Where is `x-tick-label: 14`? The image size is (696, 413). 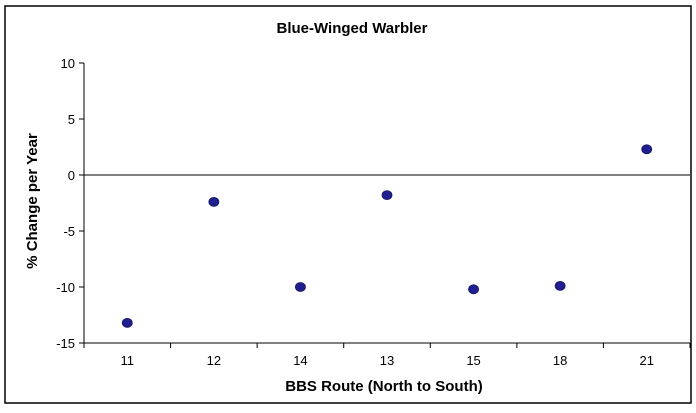
x-tick-label: 14 is located at coordinates (300, 360).